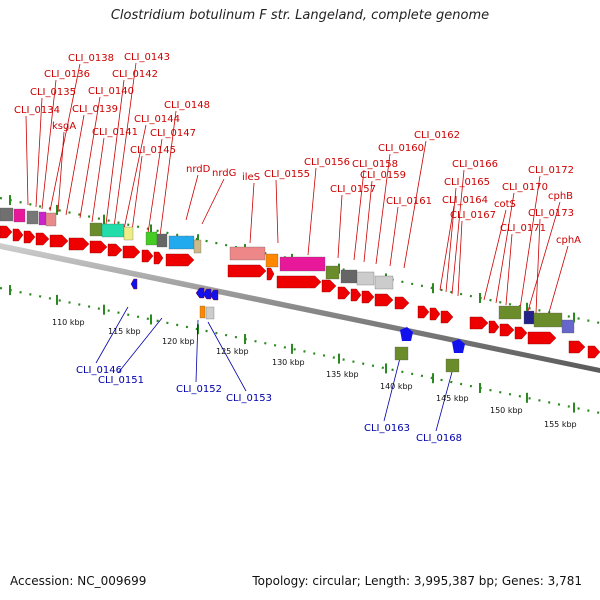  Describe the element at coordinates (115, 132) in the screenshot. I see `forward-label-cli_0141: CLI_0141` at that location.